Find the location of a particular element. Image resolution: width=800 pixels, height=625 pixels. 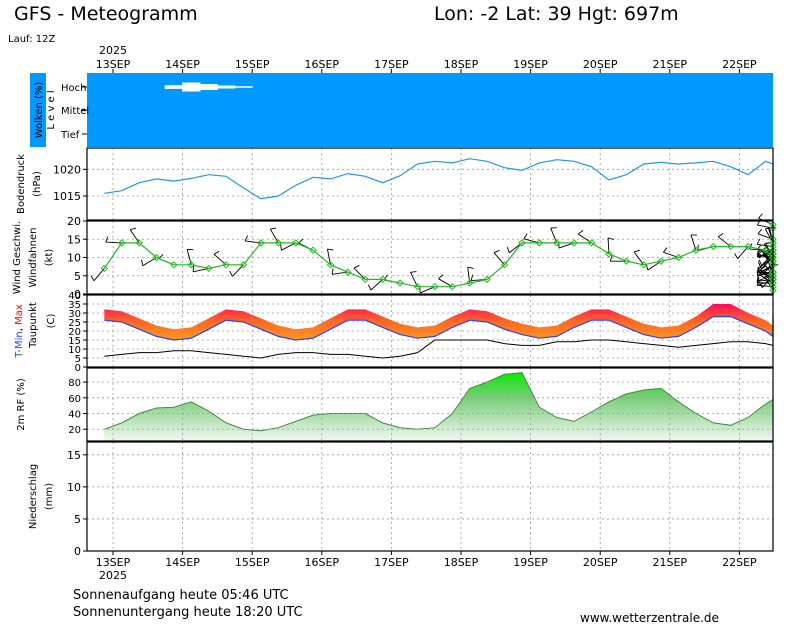

pressure-label-0: Bodendruck is located at coordinates (21, 184).